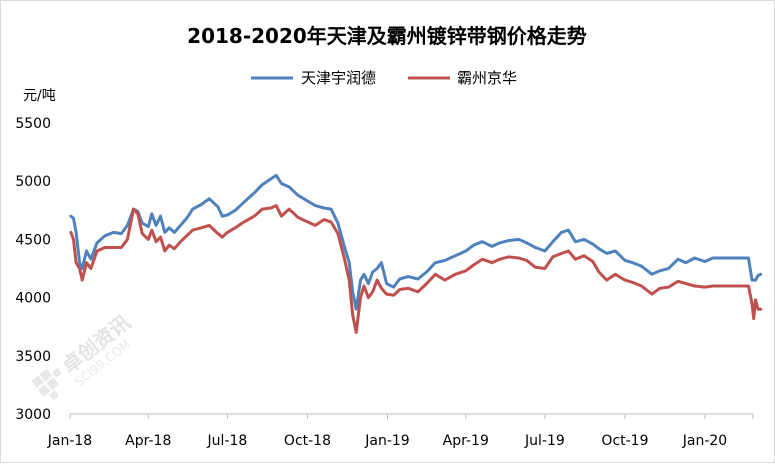  What do you see at coordinates (39, 96) in the screenshot?
I see `y-axis-unit-label: 元/吨` at bounding box center [39, 96].